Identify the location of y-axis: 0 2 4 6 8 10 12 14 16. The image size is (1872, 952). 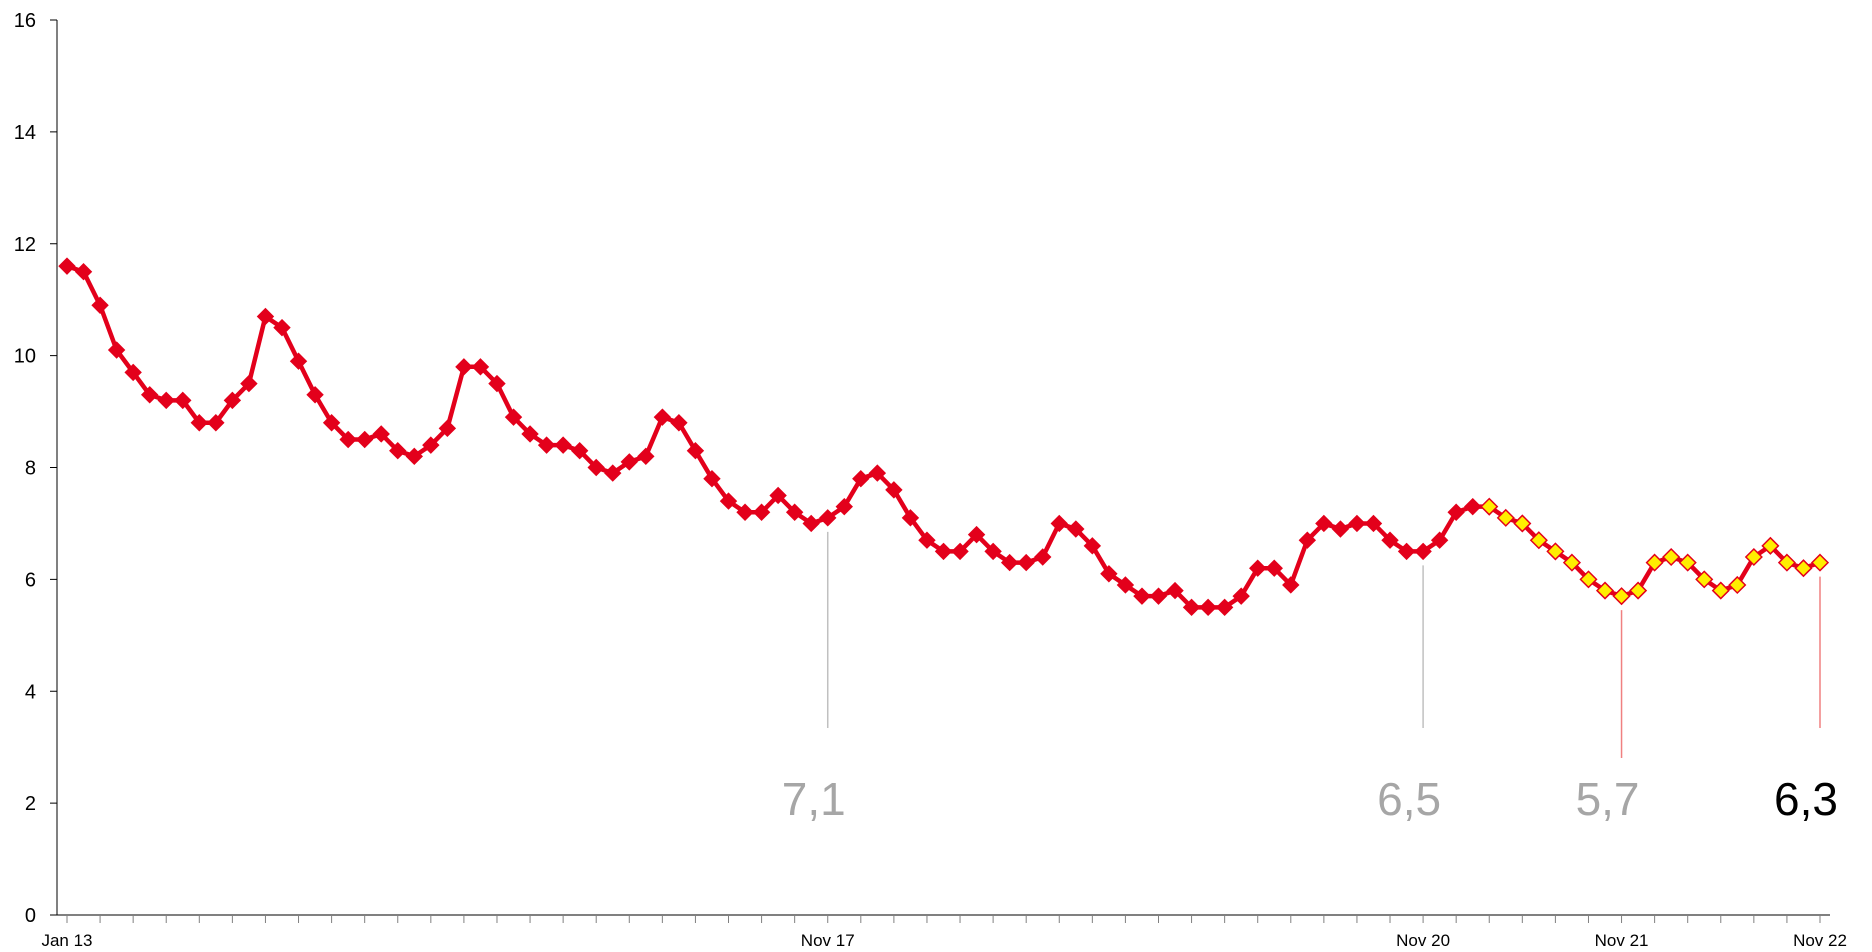
(36, 468).